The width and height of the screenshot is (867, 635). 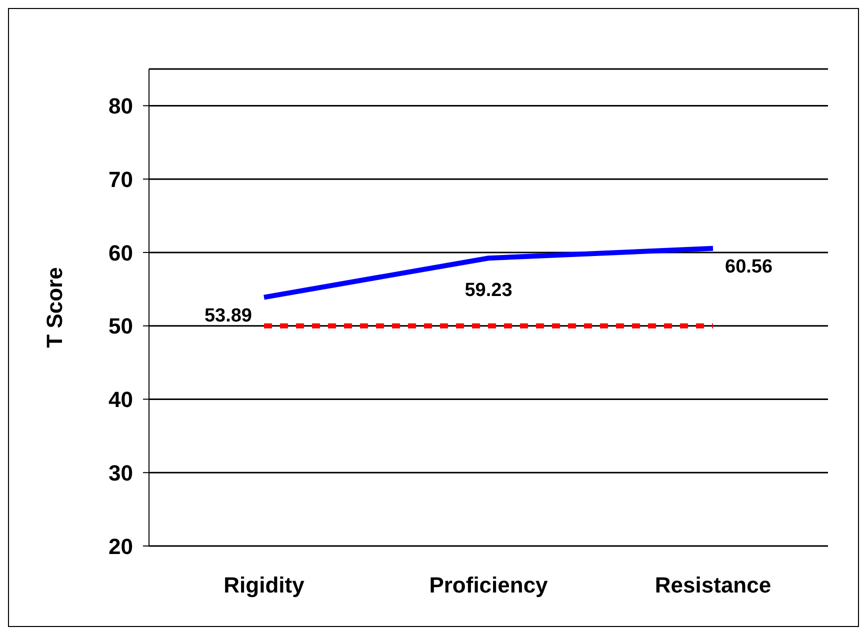 I want to click on y-tick-label: 30, so click(x=120, y=473).